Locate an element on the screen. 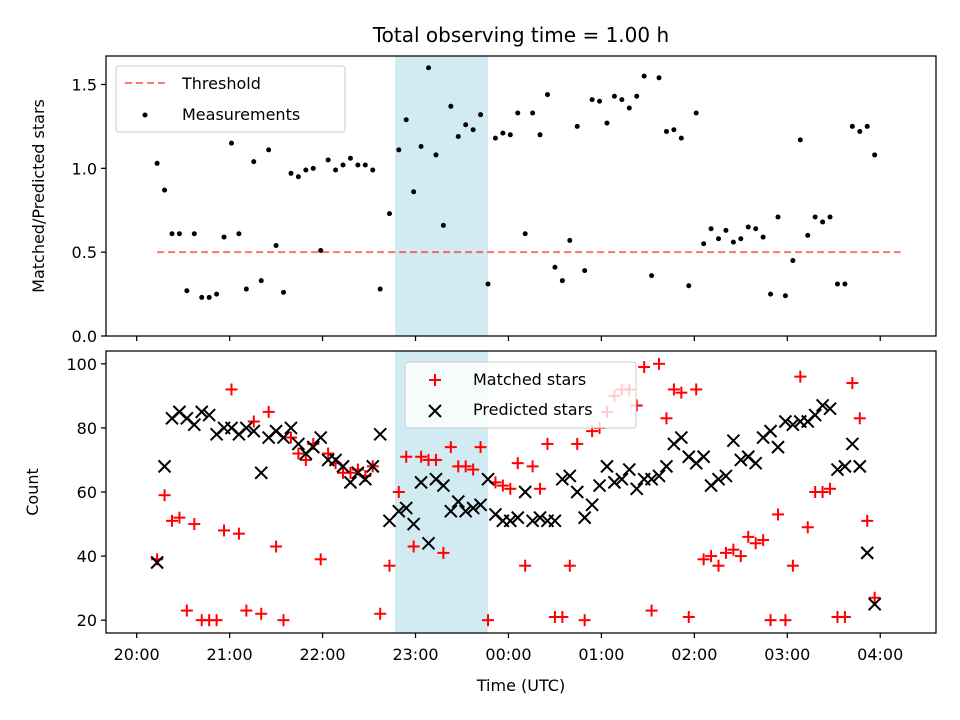  bottom-legend-box is located at coordinates (520, 395).